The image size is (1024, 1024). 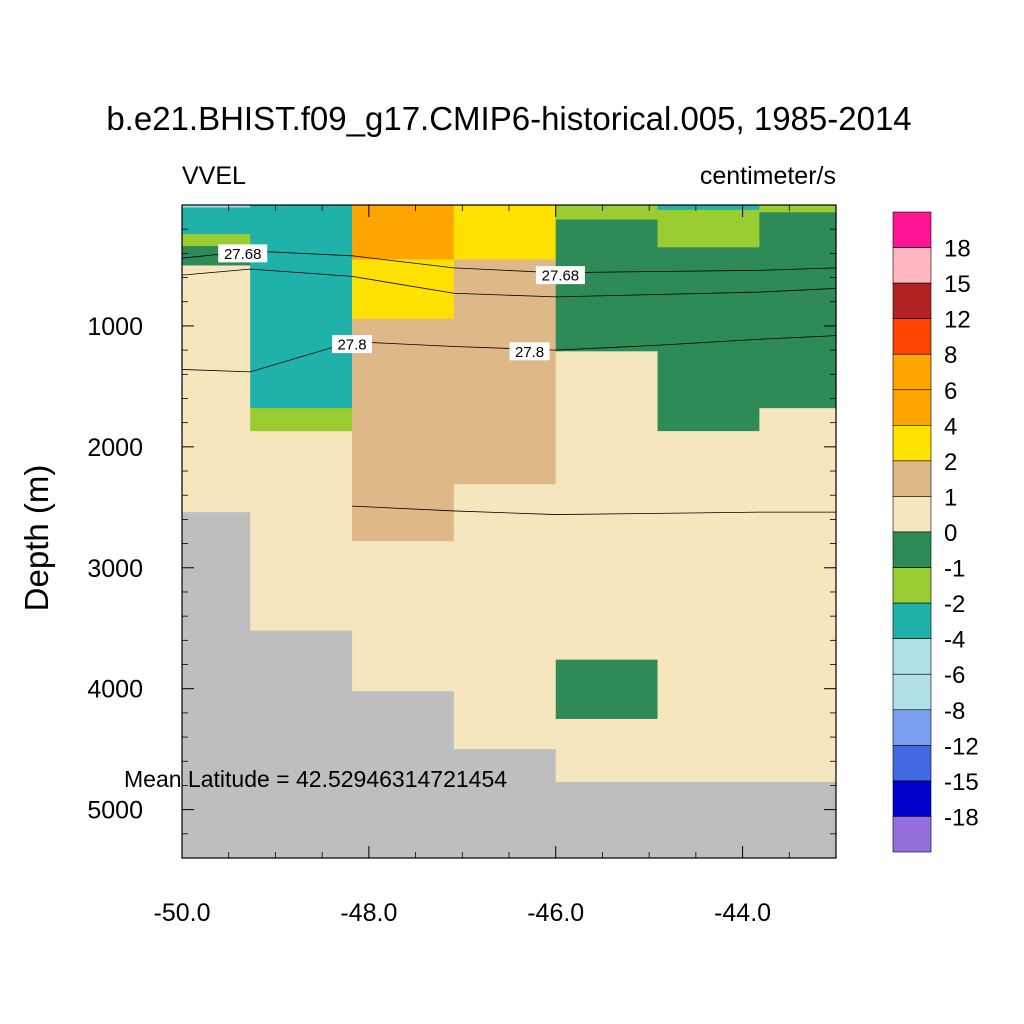 What do you see at coordinates (954, 675) in the screenshot?
I see `colorbar-label: -6` at bounding box center [954, 675].